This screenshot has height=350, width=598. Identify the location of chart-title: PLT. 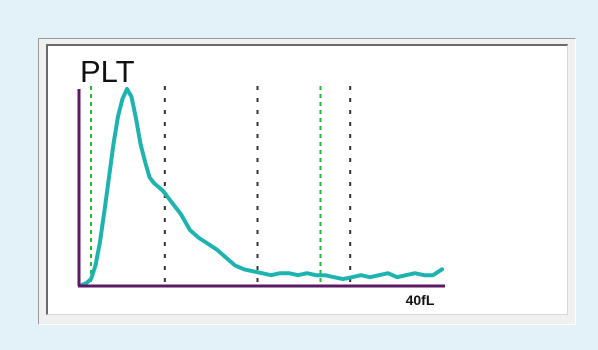
(107, 71).